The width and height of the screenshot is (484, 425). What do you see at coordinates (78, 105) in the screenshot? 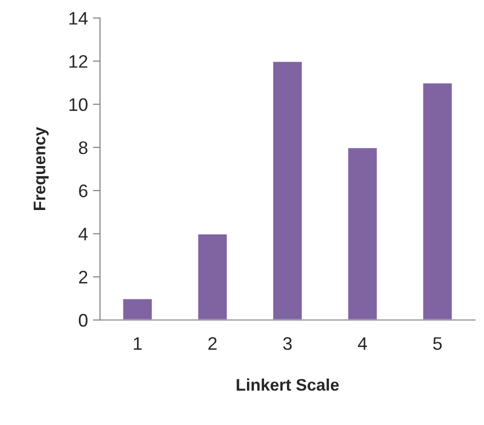
I see `y-tick-label: 10` at bounding box center [78, 105].